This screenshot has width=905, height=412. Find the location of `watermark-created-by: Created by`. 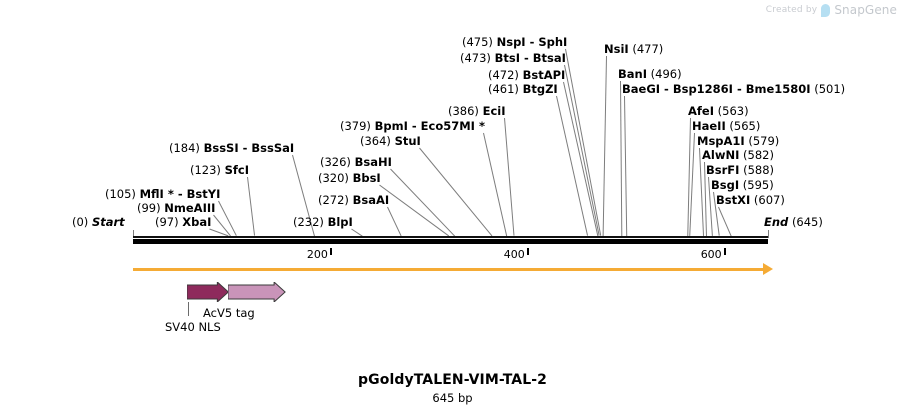

watermark-created-by: Created by is located at coordinates (791, 10).